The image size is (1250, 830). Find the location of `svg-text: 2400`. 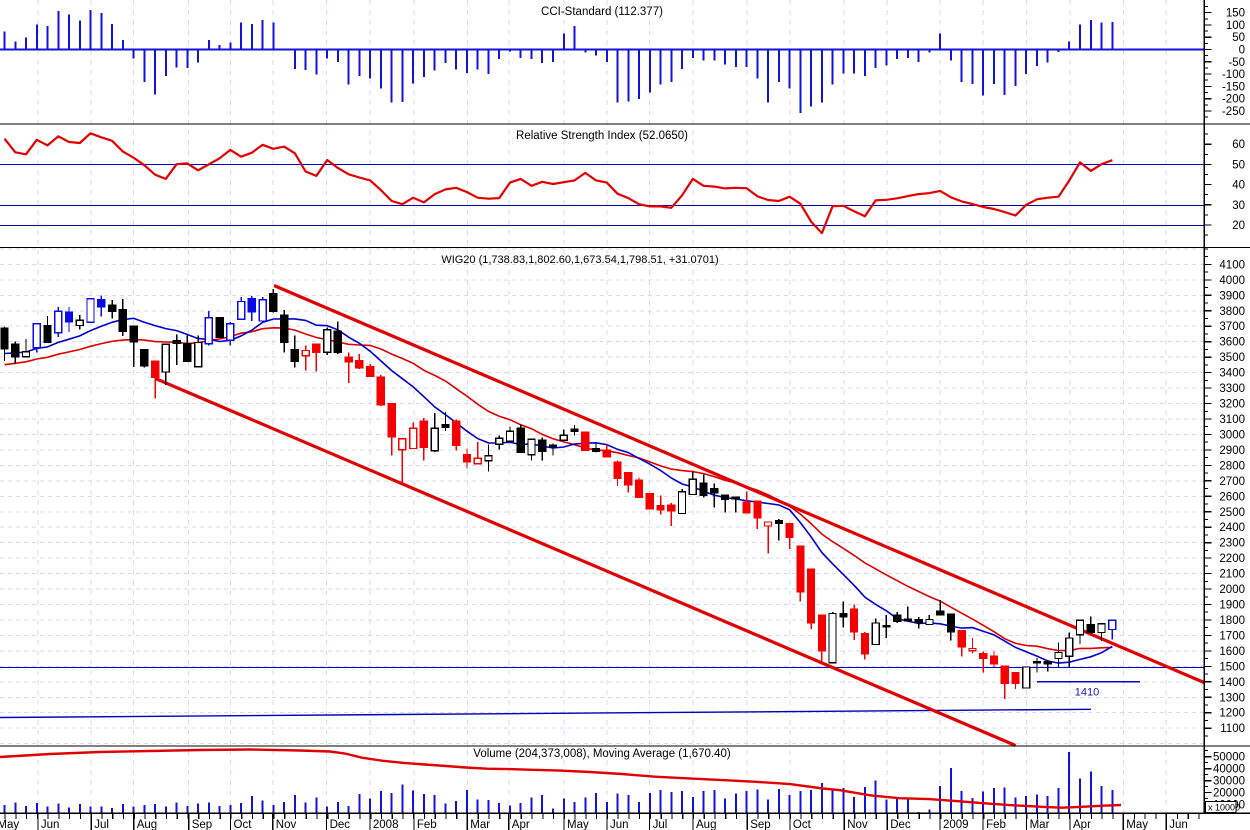

svg-text: 2400 is located at coordinates (1232, 528).